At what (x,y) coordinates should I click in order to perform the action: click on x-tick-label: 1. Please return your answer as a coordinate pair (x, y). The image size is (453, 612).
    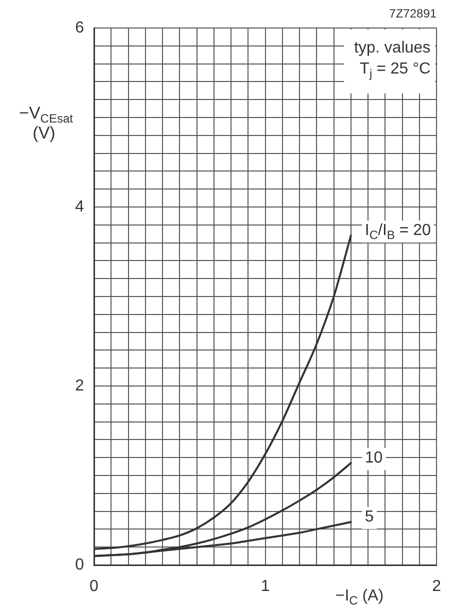
    Looking at the image, I should click on (265, 587).